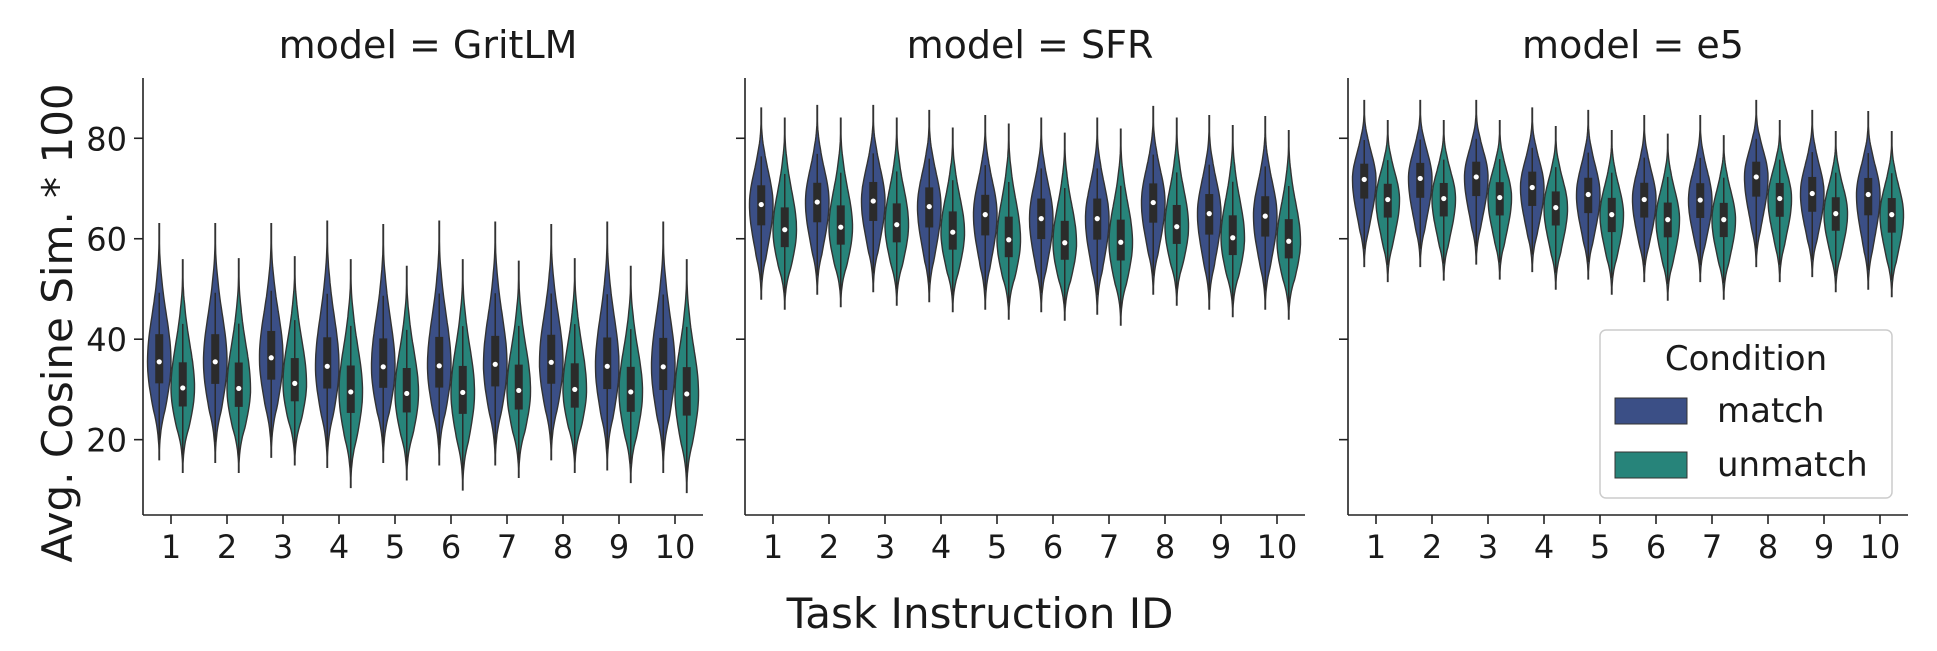 The height and width of the screenshot is (651, 1937). What do you see at coordinates (106, 139) in the screenshot?
I see `y-tick-label: 80` at bounding box center [106, 139].